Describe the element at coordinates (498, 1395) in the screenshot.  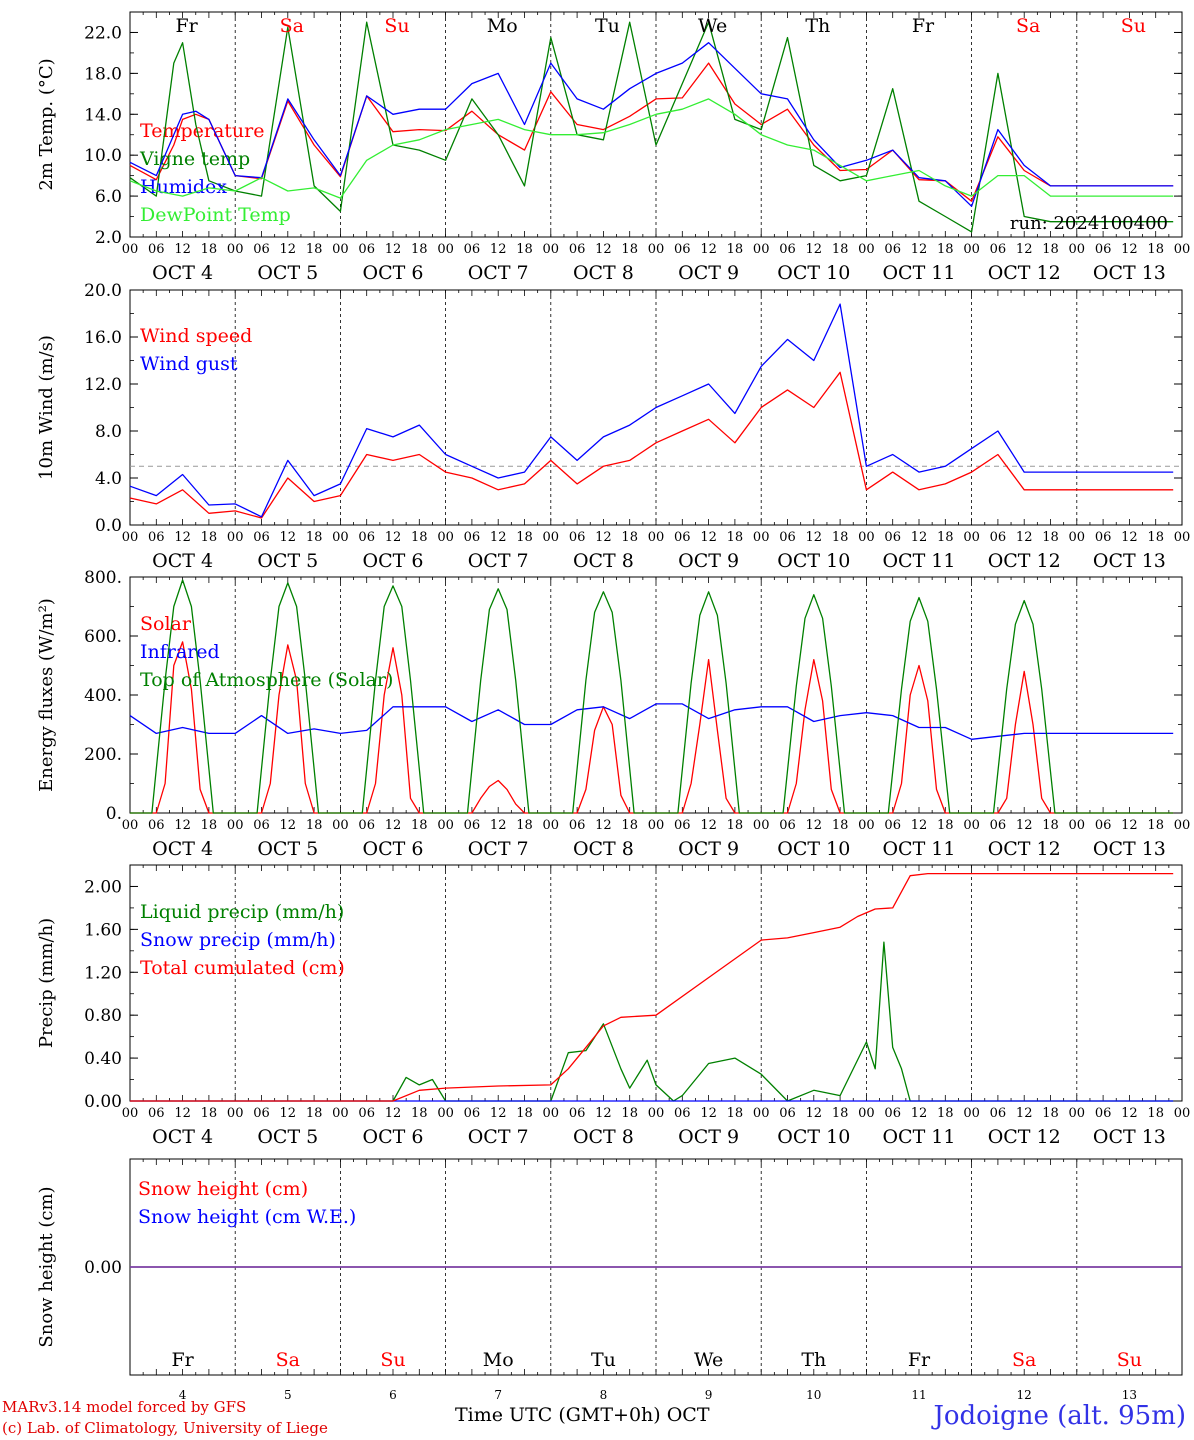
I see `day-number-label: 7` at that location.